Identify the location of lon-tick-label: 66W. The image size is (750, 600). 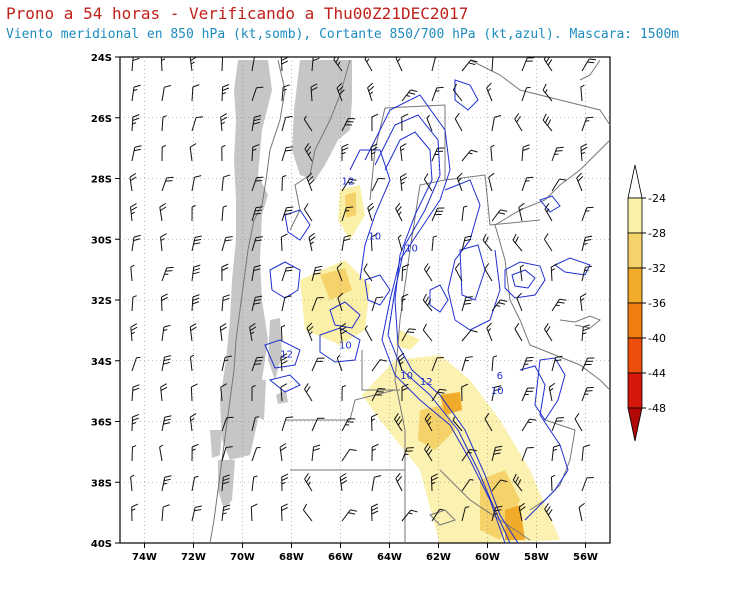
(340, 557).